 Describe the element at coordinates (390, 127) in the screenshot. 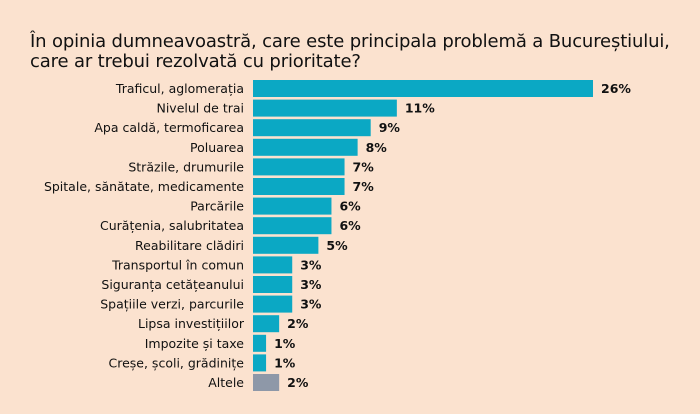

I see `value-label: 9%` at that location.